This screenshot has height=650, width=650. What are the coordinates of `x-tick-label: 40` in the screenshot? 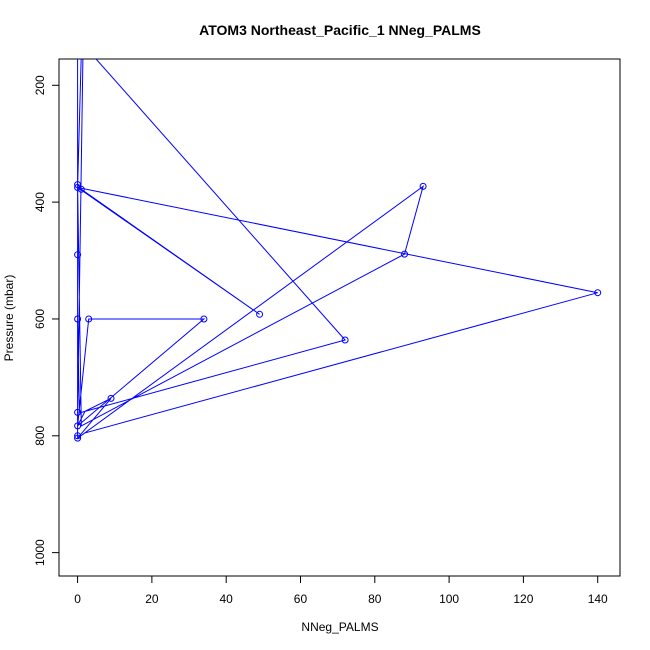 It's located at (227, 599).